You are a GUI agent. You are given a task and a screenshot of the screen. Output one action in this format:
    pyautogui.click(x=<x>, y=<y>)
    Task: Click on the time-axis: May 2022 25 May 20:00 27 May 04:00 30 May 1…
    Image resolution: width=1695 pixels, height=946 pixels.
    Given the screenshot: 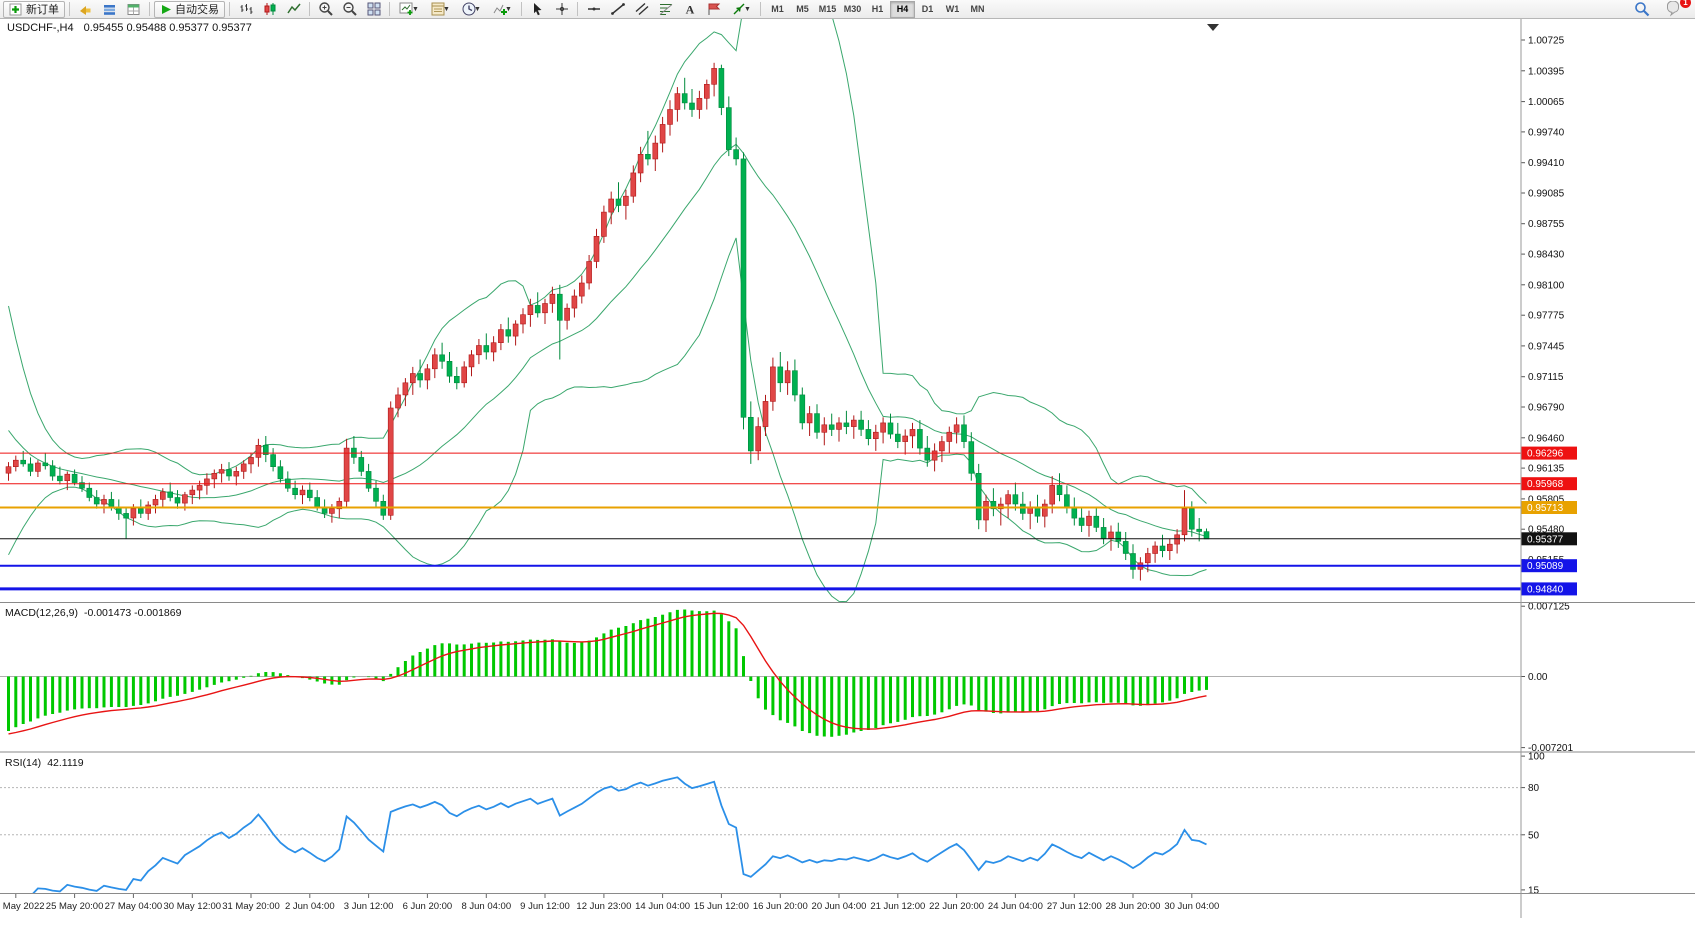 What is the action you would take?
    pyautogui.click(x=611, y=903)
    